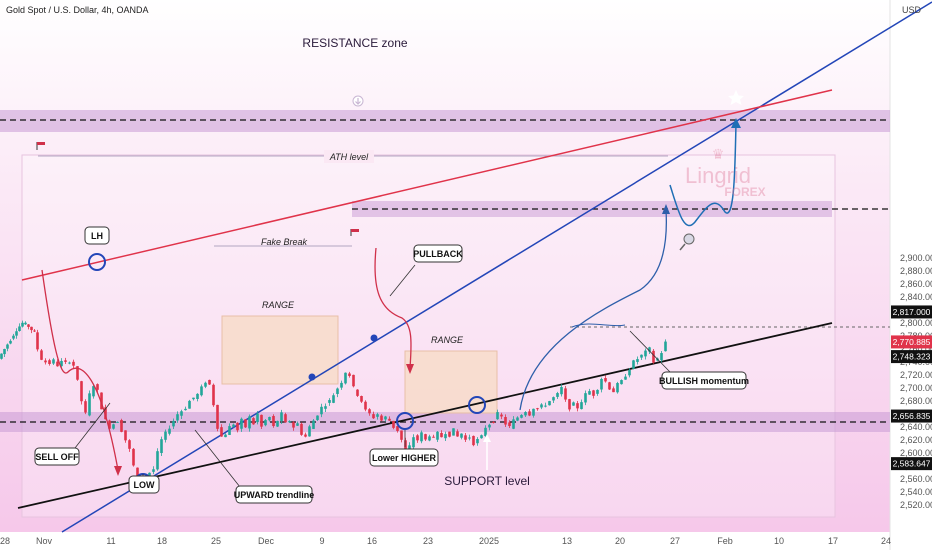  I want to click on svg-text: Lower HIGHER, so click(404, 458).